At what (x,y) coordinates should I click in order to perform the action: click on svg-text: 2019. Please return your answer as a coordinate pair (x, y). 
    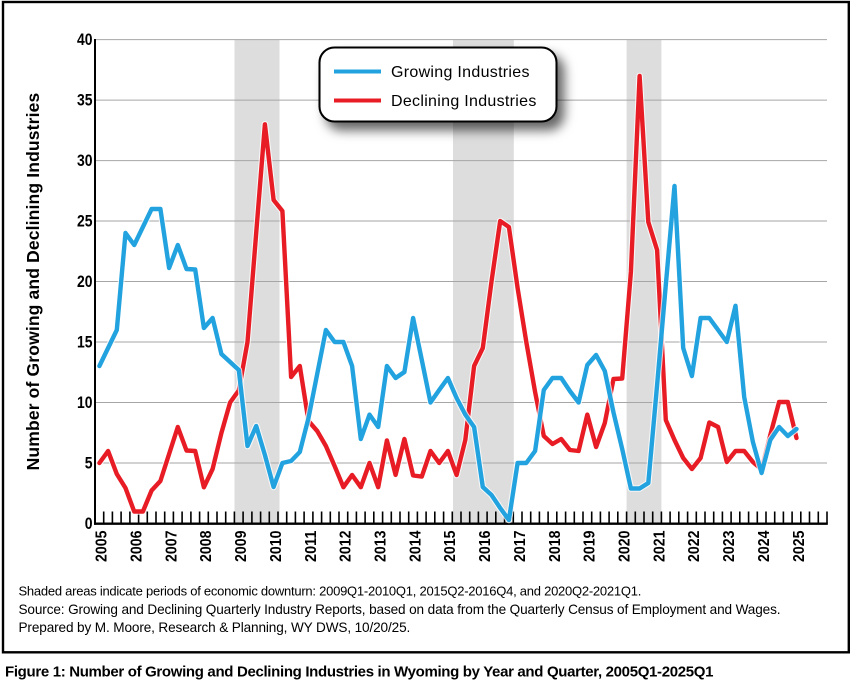
    Looking at the image, I should click on (590, 546).